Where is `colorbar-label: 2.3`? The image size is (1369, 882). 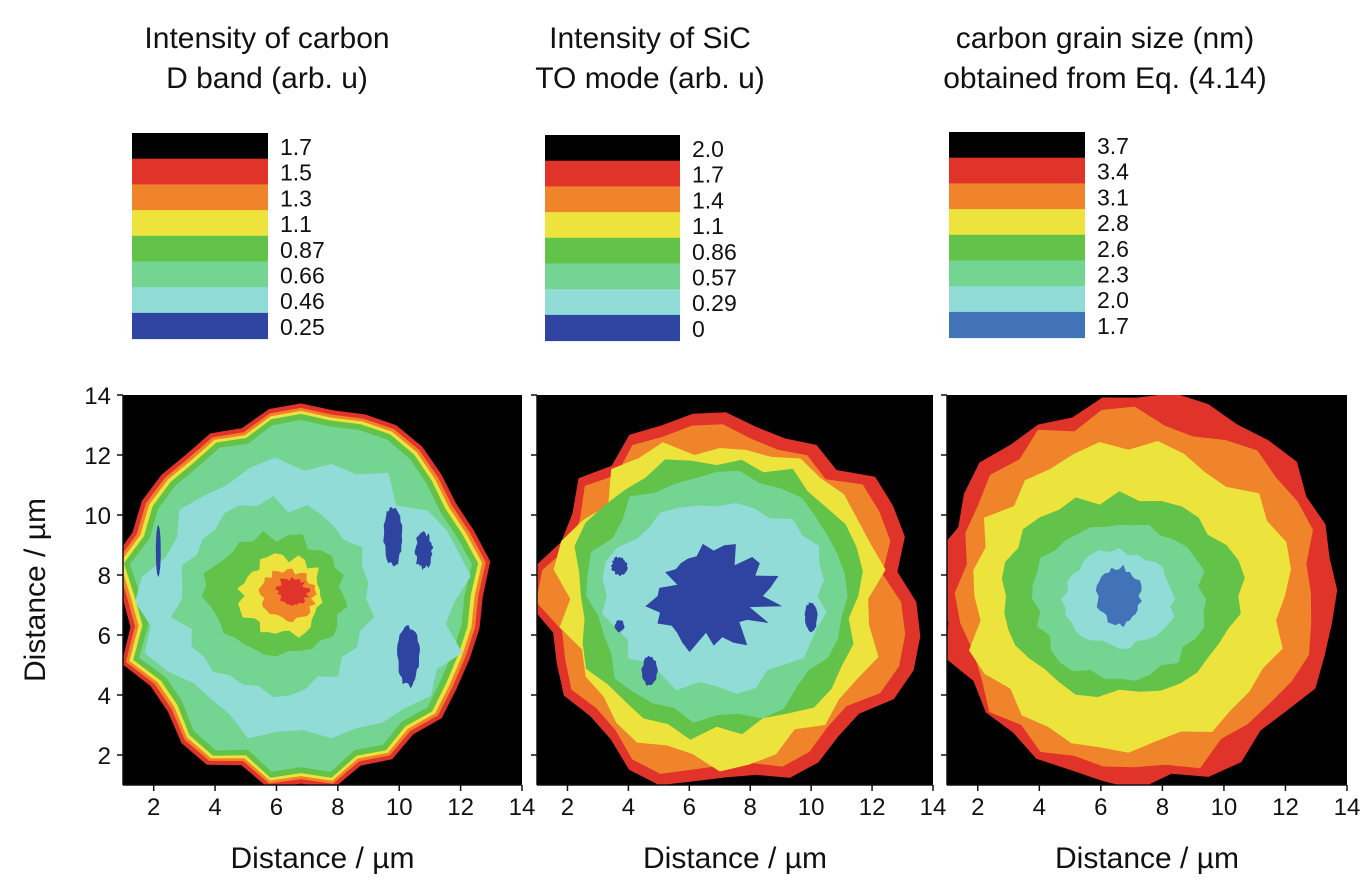
colorbar-label: 2.3 is located at coordinates (1113, 275).